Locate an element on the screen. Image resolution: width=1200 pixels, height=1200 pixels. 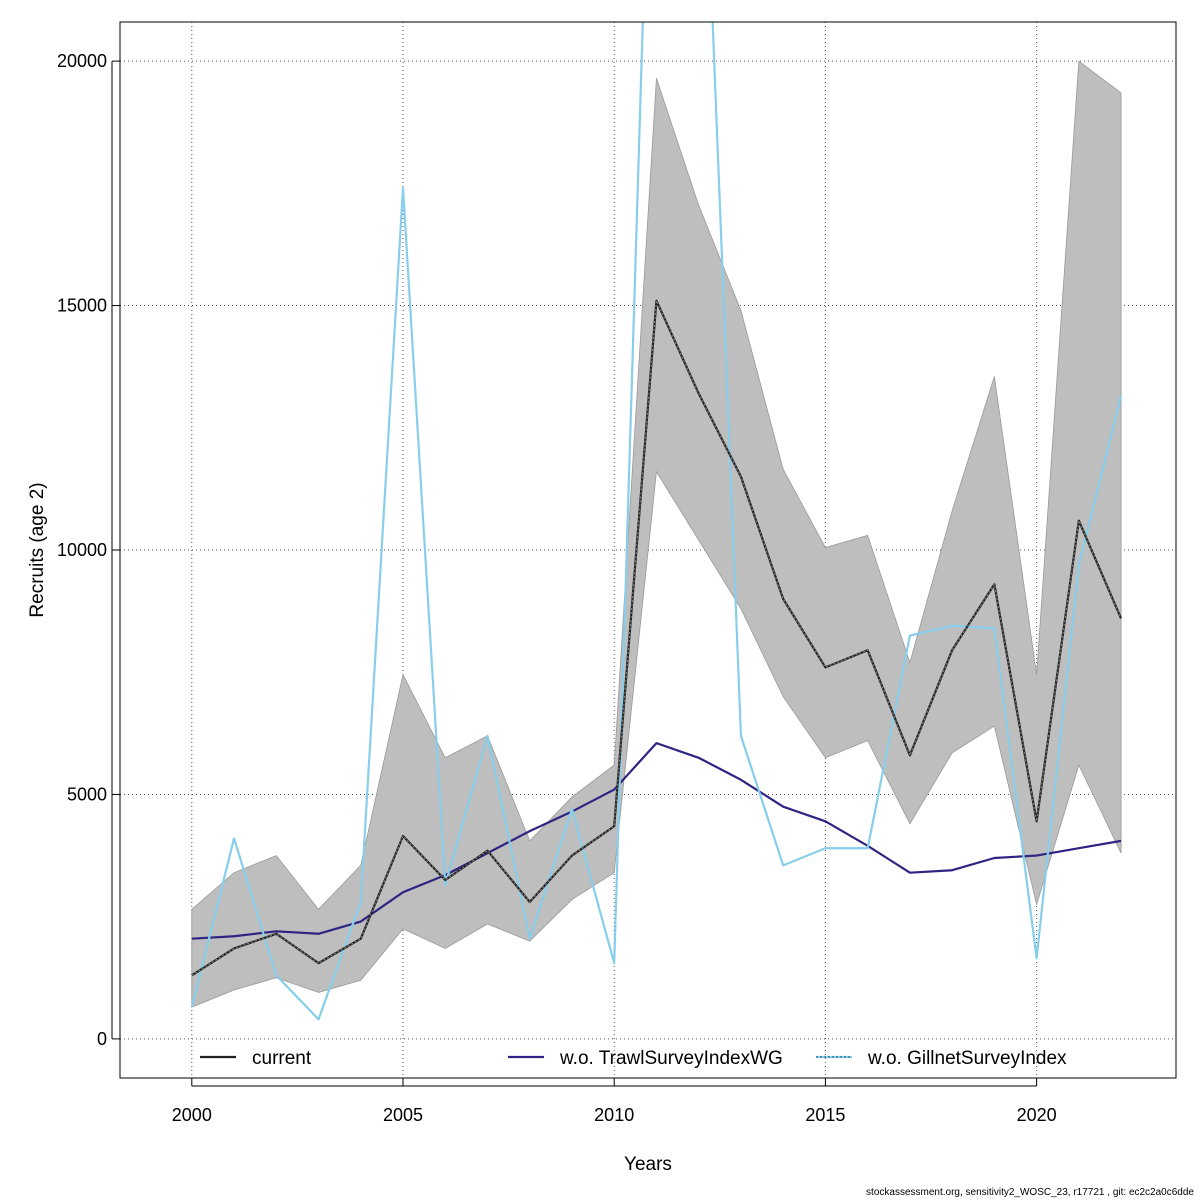
x-tick-label: 2020 is located at coordinates (1037, 1115).